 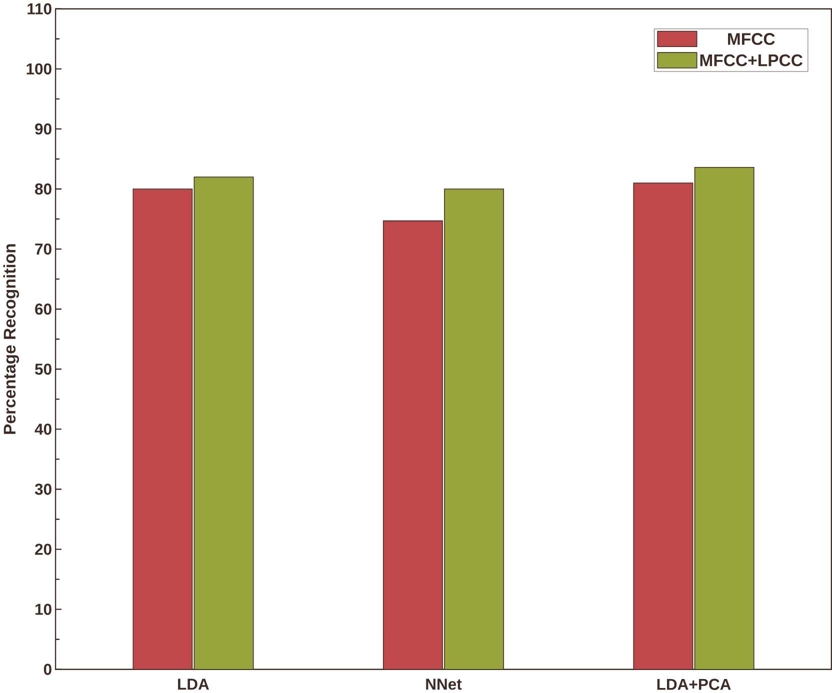 What do you see at coordinates (43, 549) in the screenshot?
I see `y-tick-label: 20` at bounding box center [43, 549].